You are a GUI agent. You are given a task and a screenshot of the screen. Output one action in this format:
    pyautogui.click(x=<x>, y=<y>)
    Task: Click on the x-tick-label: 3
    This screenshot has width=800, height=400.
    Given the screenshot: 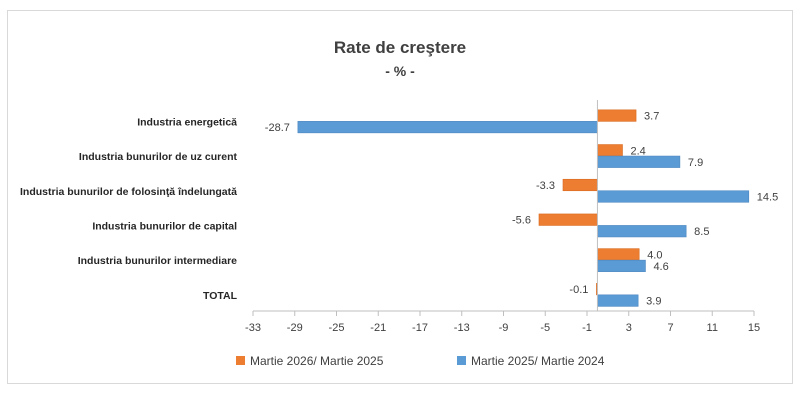 What is the action you would take?
    pyautogui.click(x=629, y=328)
    